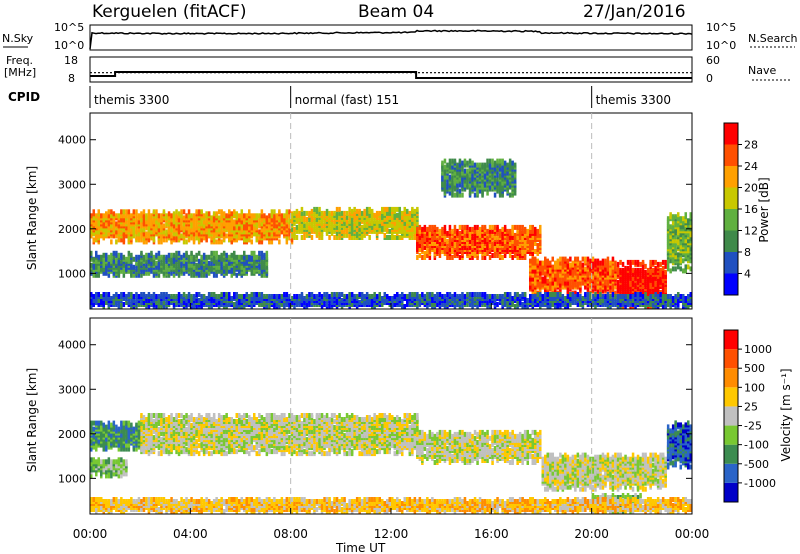  Describe the element at coordinates (721, 45) in the screenshot. I see `nsearch-tick-bottom: 10^0` at that location.